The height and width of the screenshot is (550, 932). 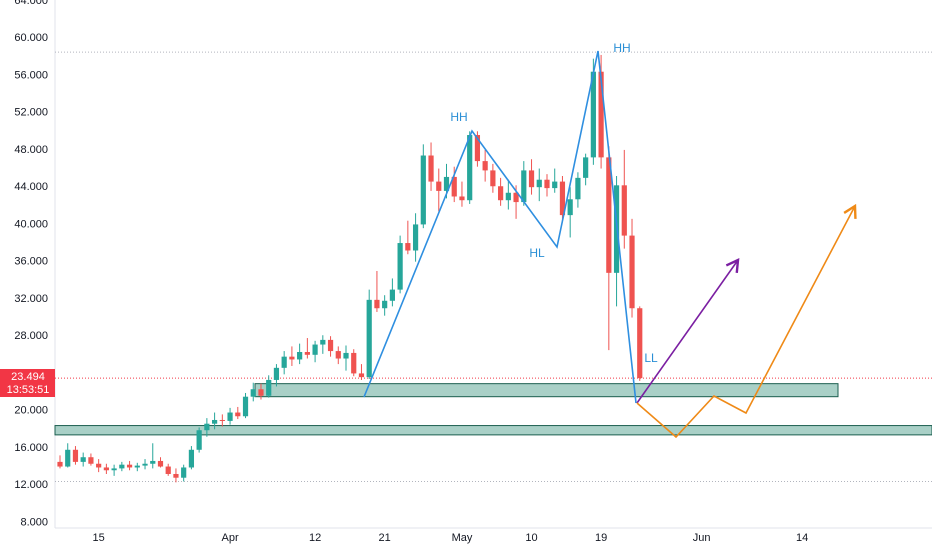 What do you see at coordinates (31, 336) in the screenshot?
I see `y-tick-label: 28.000` at bounding box center [31, 336].